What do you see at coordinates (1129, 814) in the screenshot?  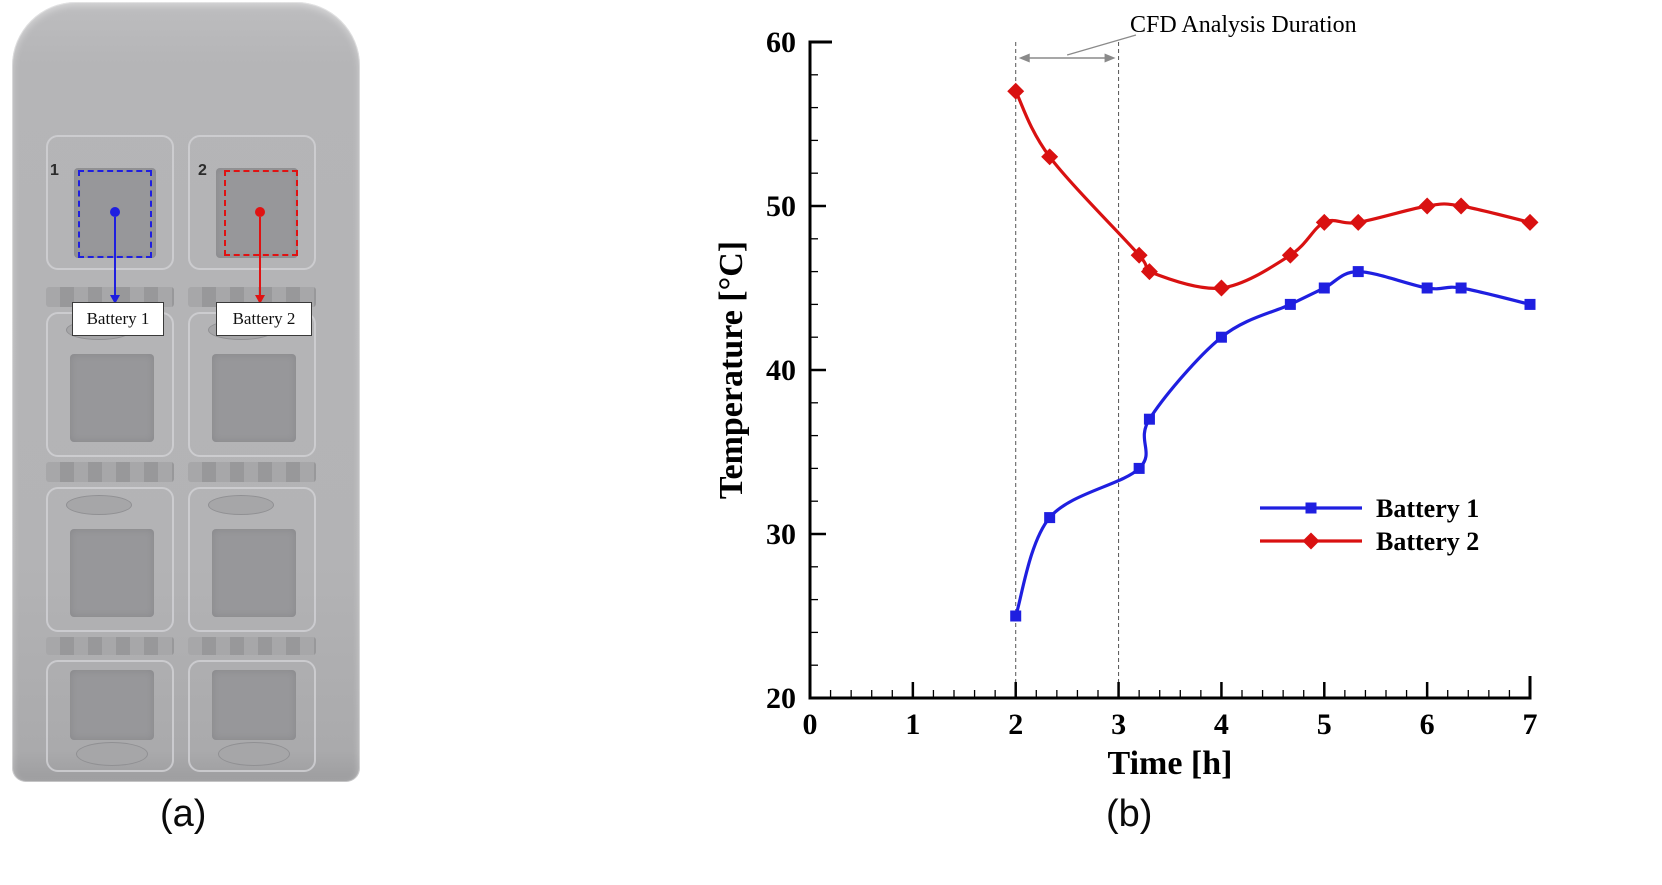 I see `panel-b-caption: (b)` at bounding box center [1129, 814].